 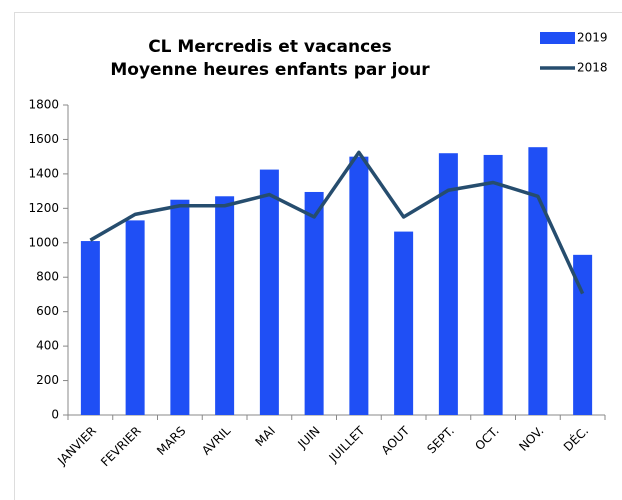 What do you see at coordinates (55, 415) in the screenshot?
I see `y-tick-label: 0` at bounding box center [55, 415].